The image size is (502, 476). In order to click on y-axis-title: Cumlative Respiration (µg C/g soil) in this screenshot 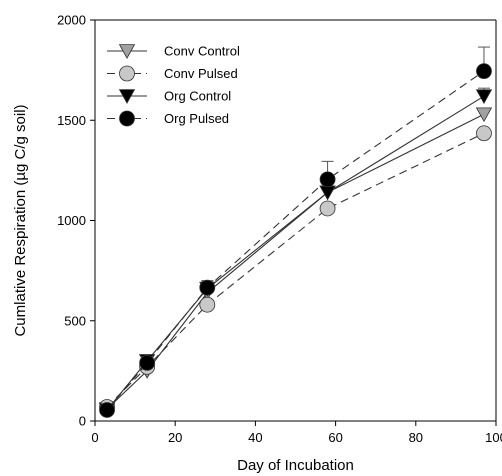, I will do `click(20, 220)`.